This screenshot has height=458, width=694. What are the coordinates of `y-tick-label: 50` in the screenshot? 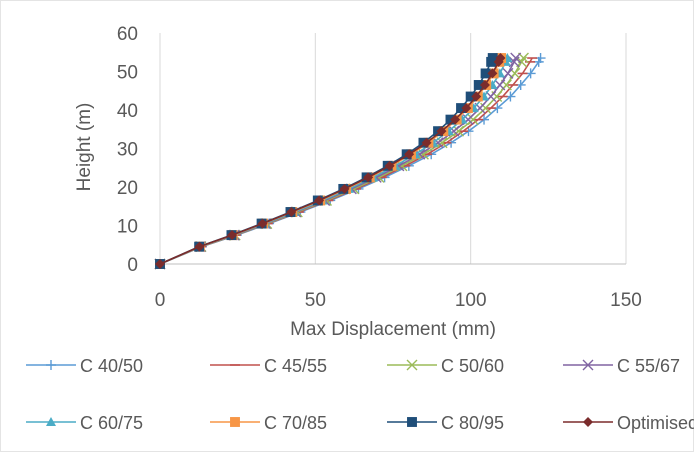 It's located at (127, 73).